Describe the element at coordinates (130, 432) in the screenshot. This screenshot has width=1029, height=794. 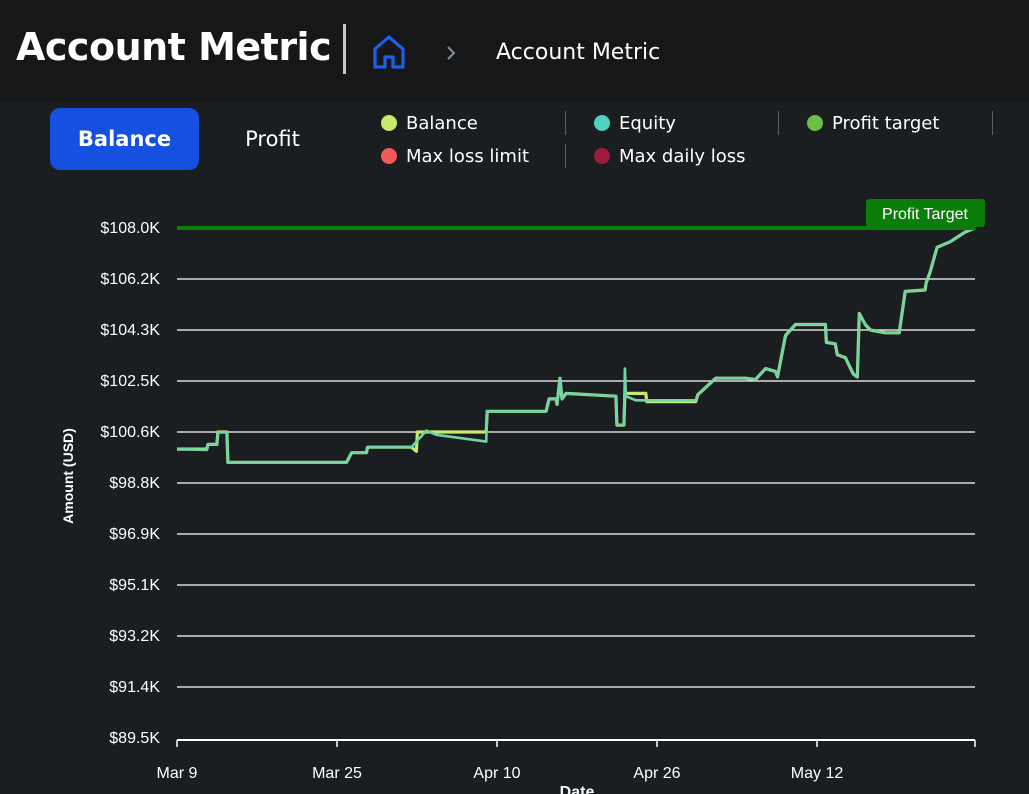
I see `y-tick-label: $100.6K` at that location.